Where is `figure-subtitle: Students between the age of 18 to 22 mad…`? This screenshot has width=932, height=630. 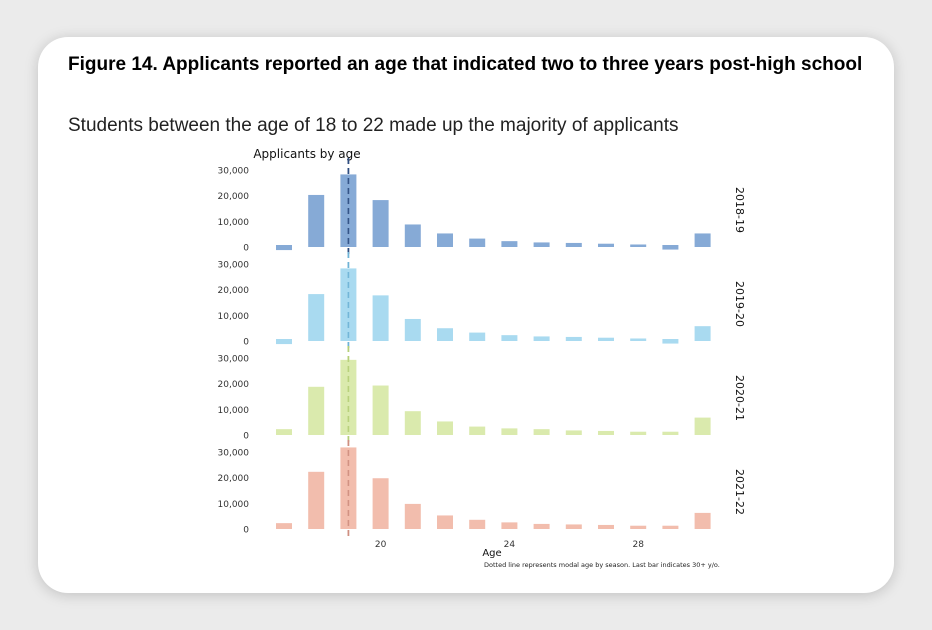 figure-subtitle: Students between the age of 18 to 22 mad… is located at coordinates (373, 125).